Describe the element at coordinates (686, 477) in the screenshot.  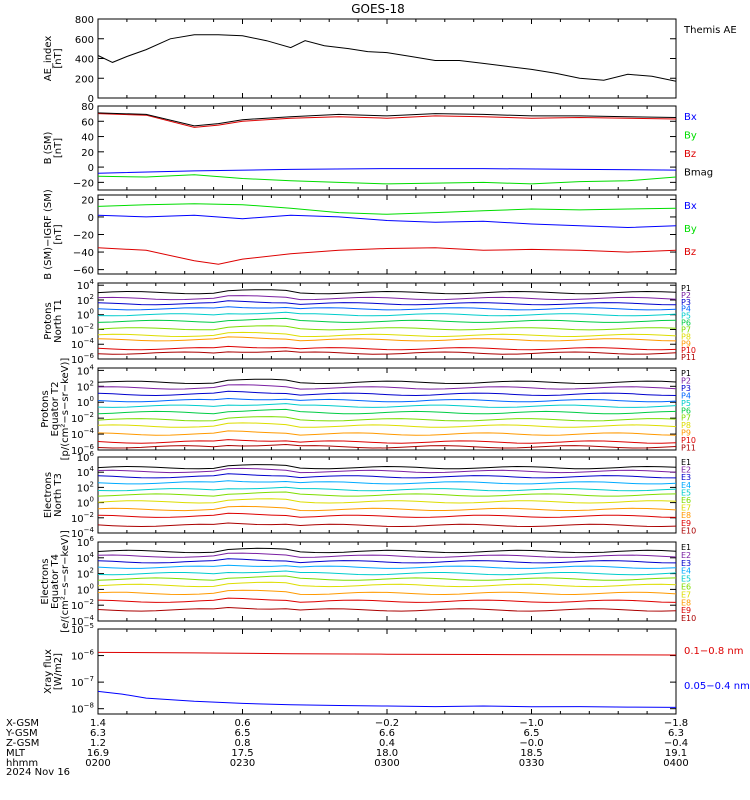
I see `legend-E3: E3` at that location.